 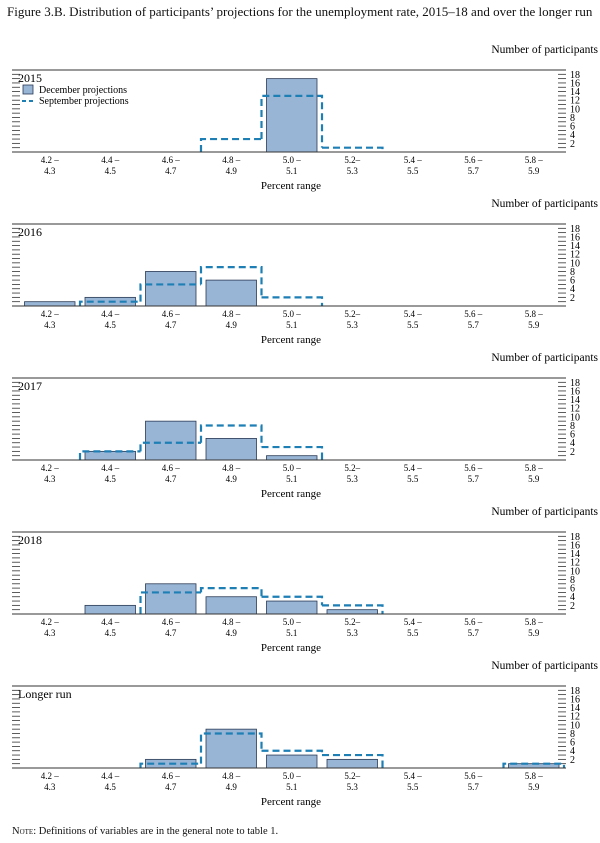 What do you see at coordinates (45, 694) in the screenshot?
I see `panel-label: Longer run` at bounding box center [45, 694].